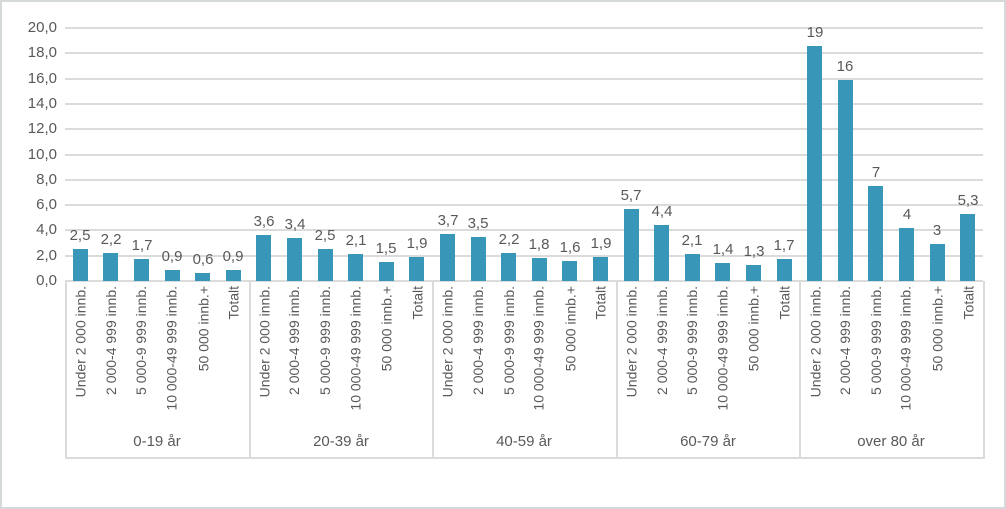 This screenshot has width=1006, height=509. What do you see at coordinates (46, 255) in the screenshot?
I see `y-axis-tick-label: 2,0` at bounding box center [46, 255].